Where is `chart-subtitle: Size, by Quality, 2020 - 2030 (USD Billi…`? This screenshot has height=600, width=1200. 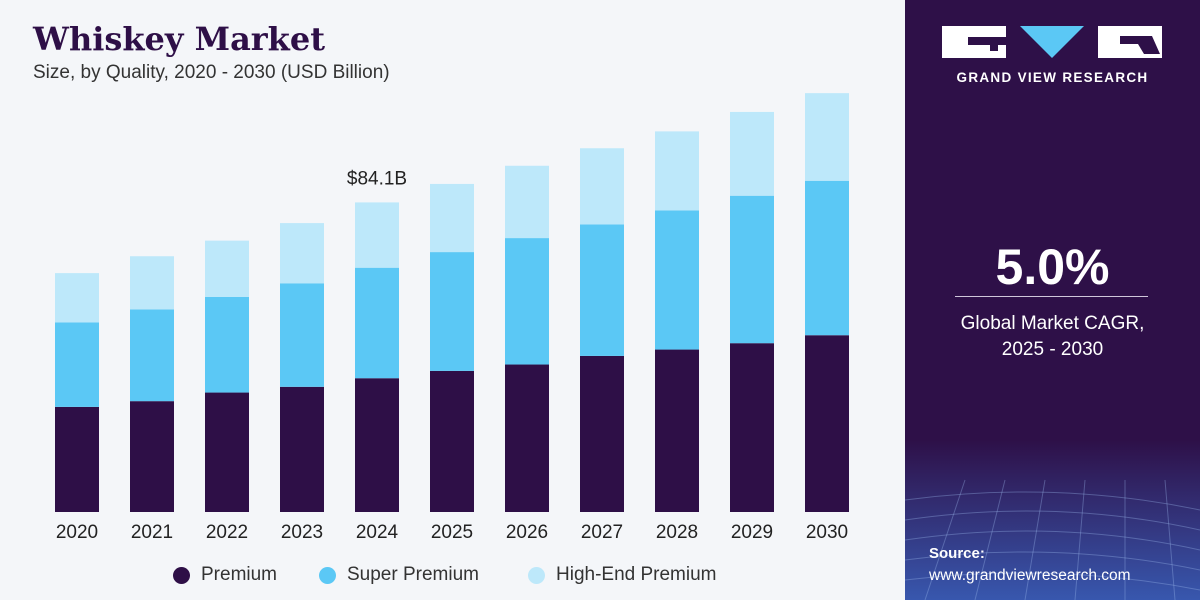
chart-subtitle: Size, by Quality, 2020 - 2030 (USD Billi… is located at coordinates (211, 72).